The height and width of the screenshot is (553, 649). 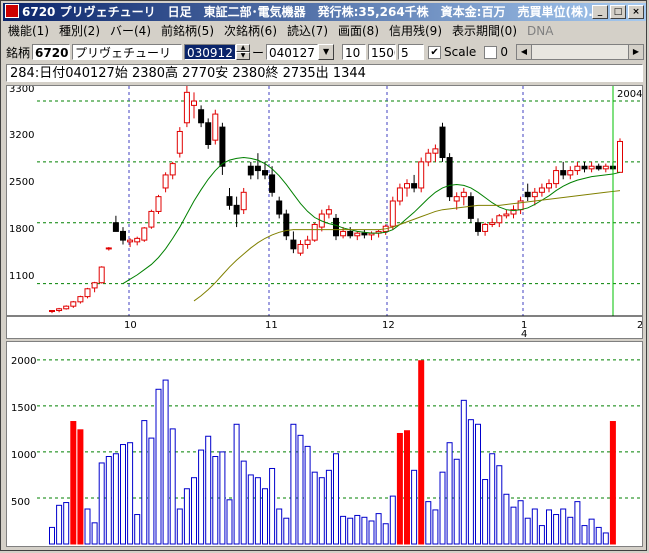 I want to click on zero-checkbox, so click(x=491, y=52).